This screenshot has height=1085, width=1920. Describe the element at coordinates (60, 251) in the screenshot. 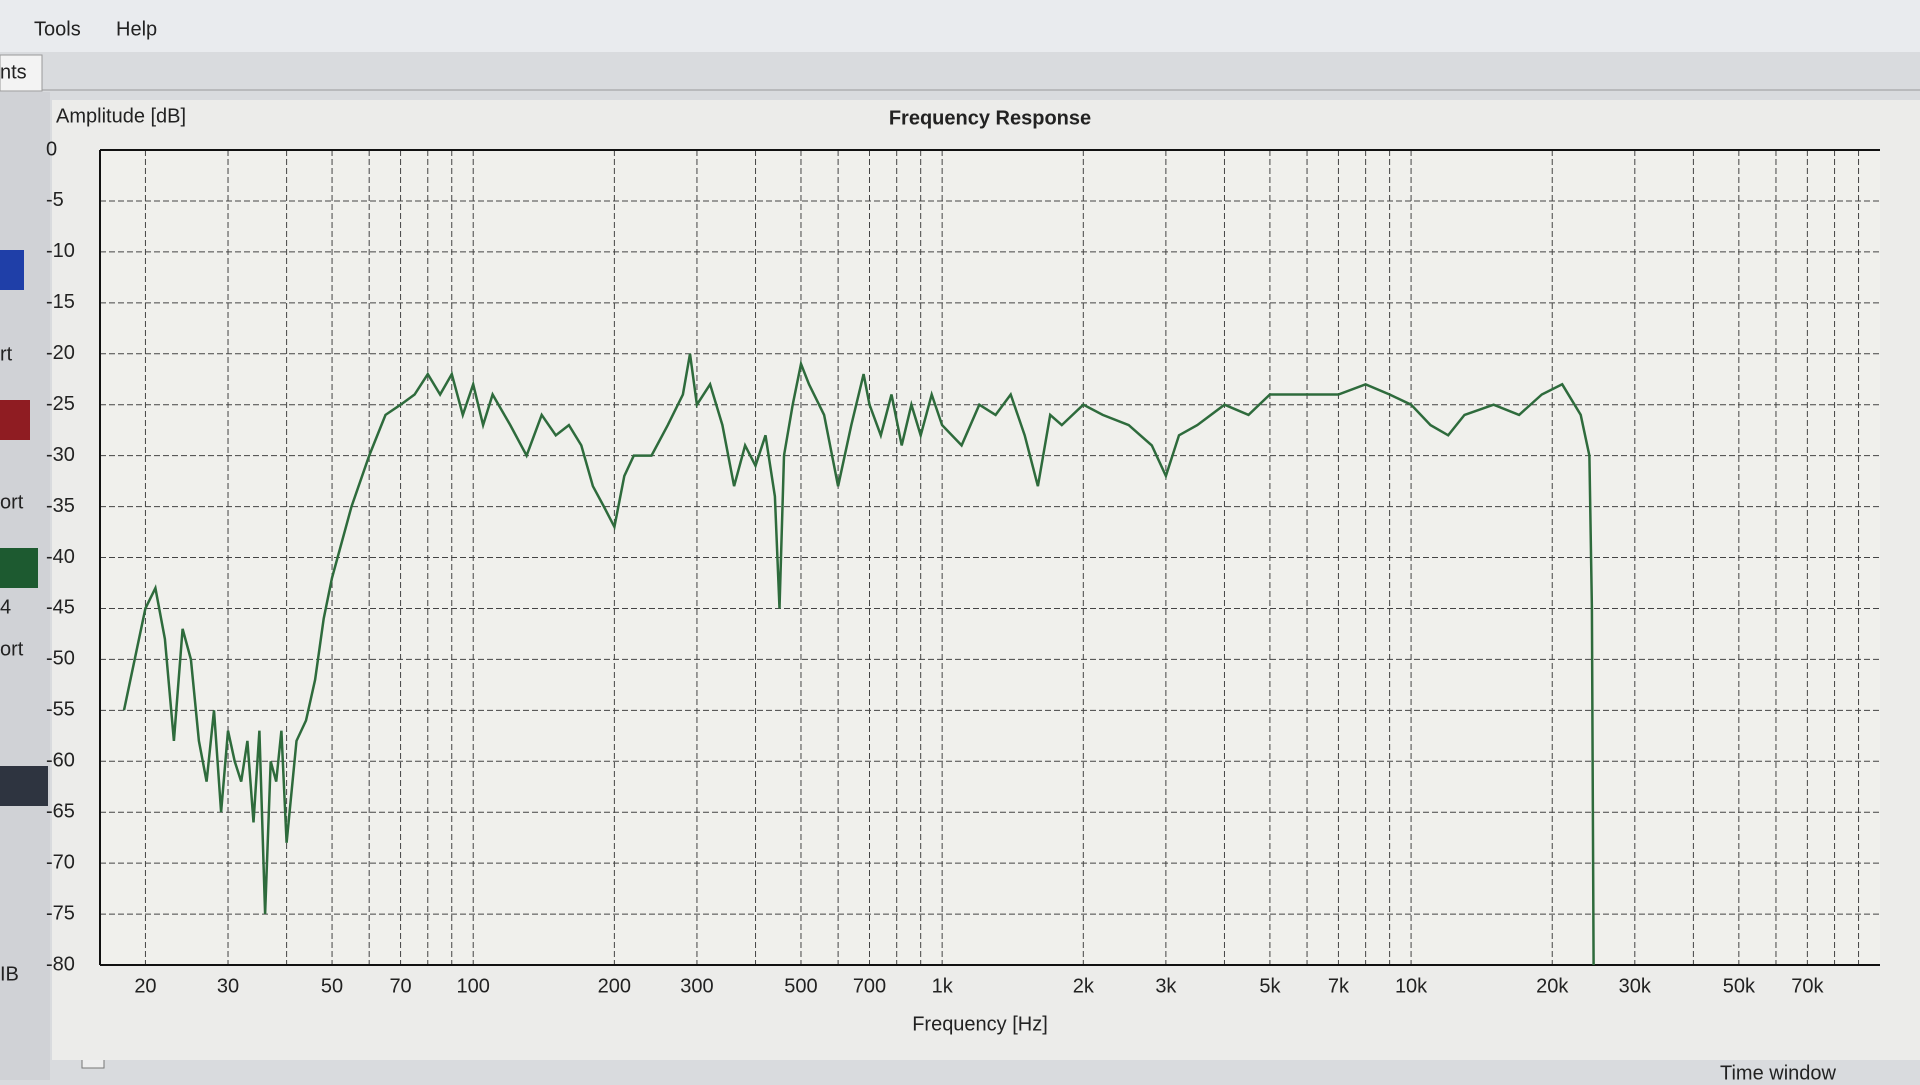

I see `y-tick-label: -10` at that location.